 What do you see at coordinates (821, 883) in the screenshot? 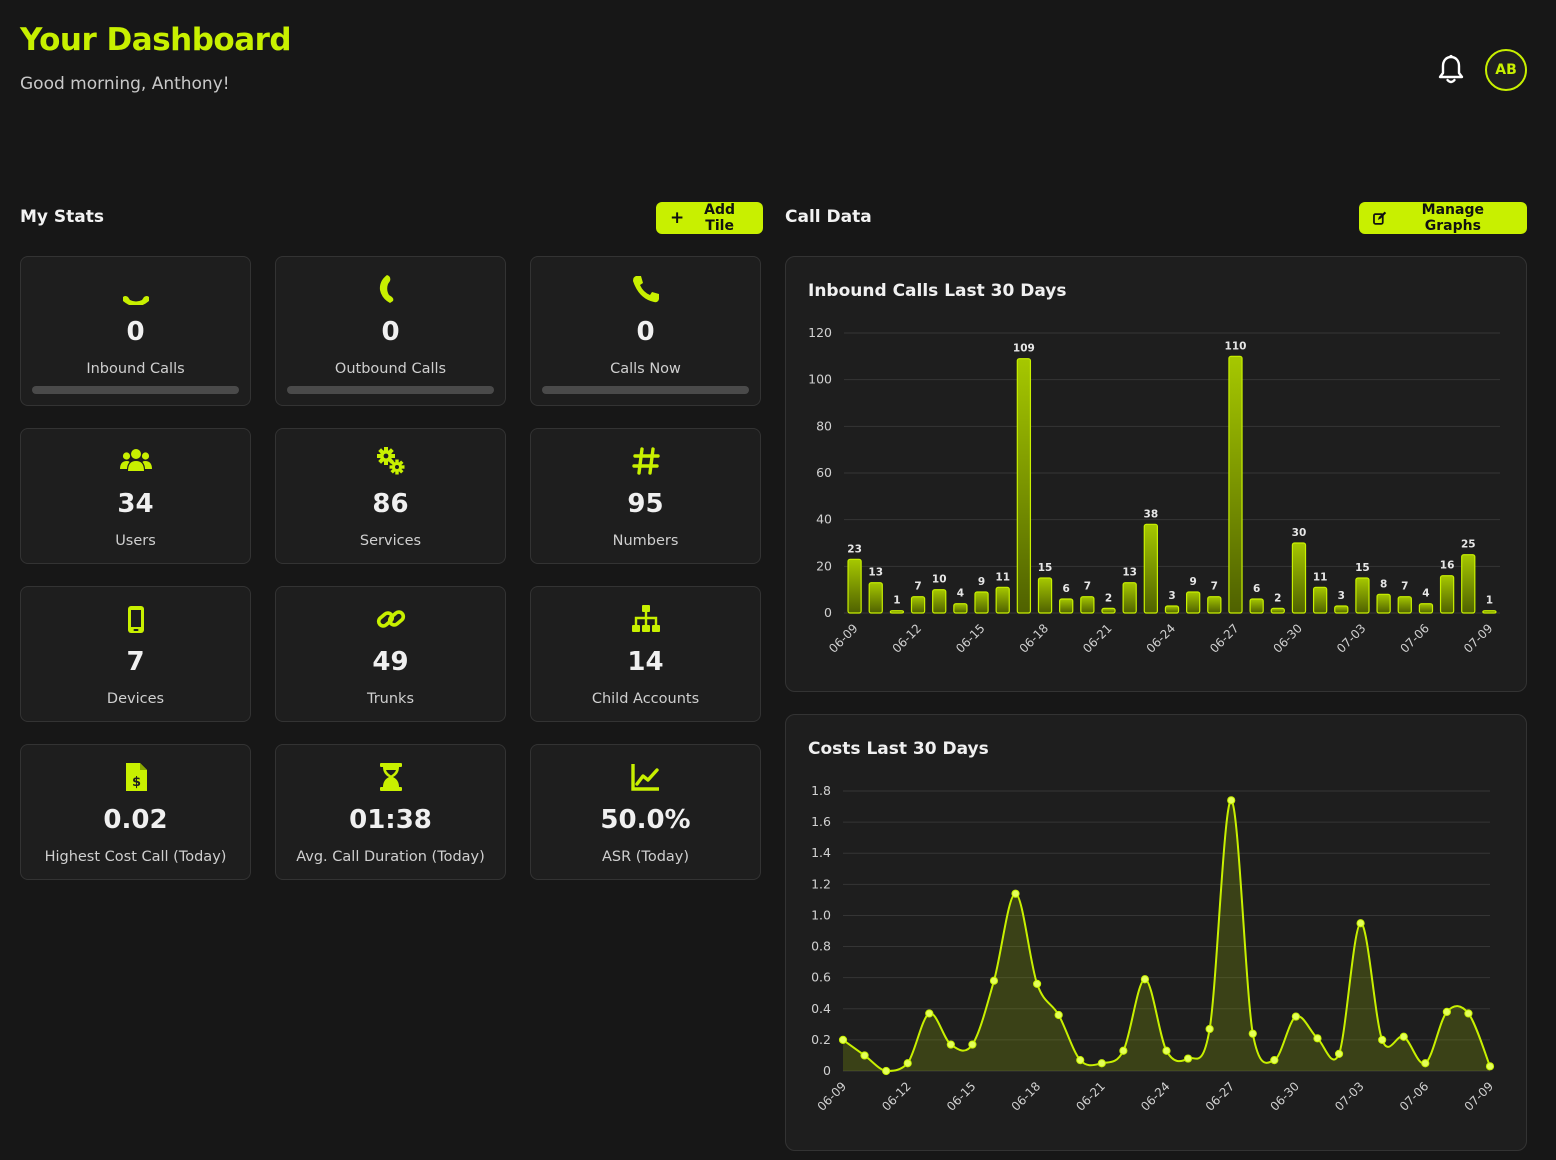
I see `y-tick-label: 1.2` at bounding box center [821, 883].